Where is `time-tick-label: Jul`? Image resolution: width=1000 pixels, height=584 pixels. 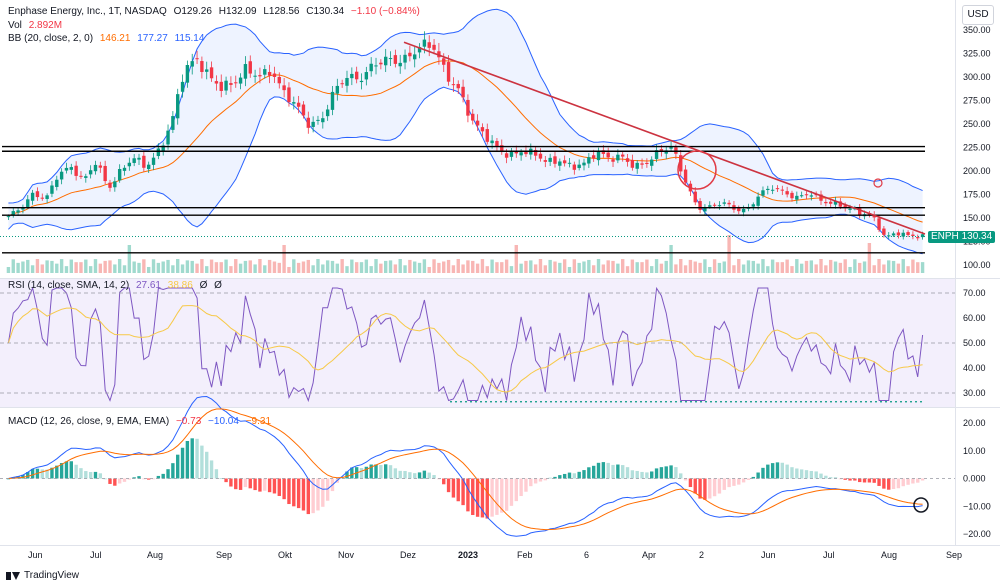 time-tick-label: Jul is located at coordinates (96, 555).